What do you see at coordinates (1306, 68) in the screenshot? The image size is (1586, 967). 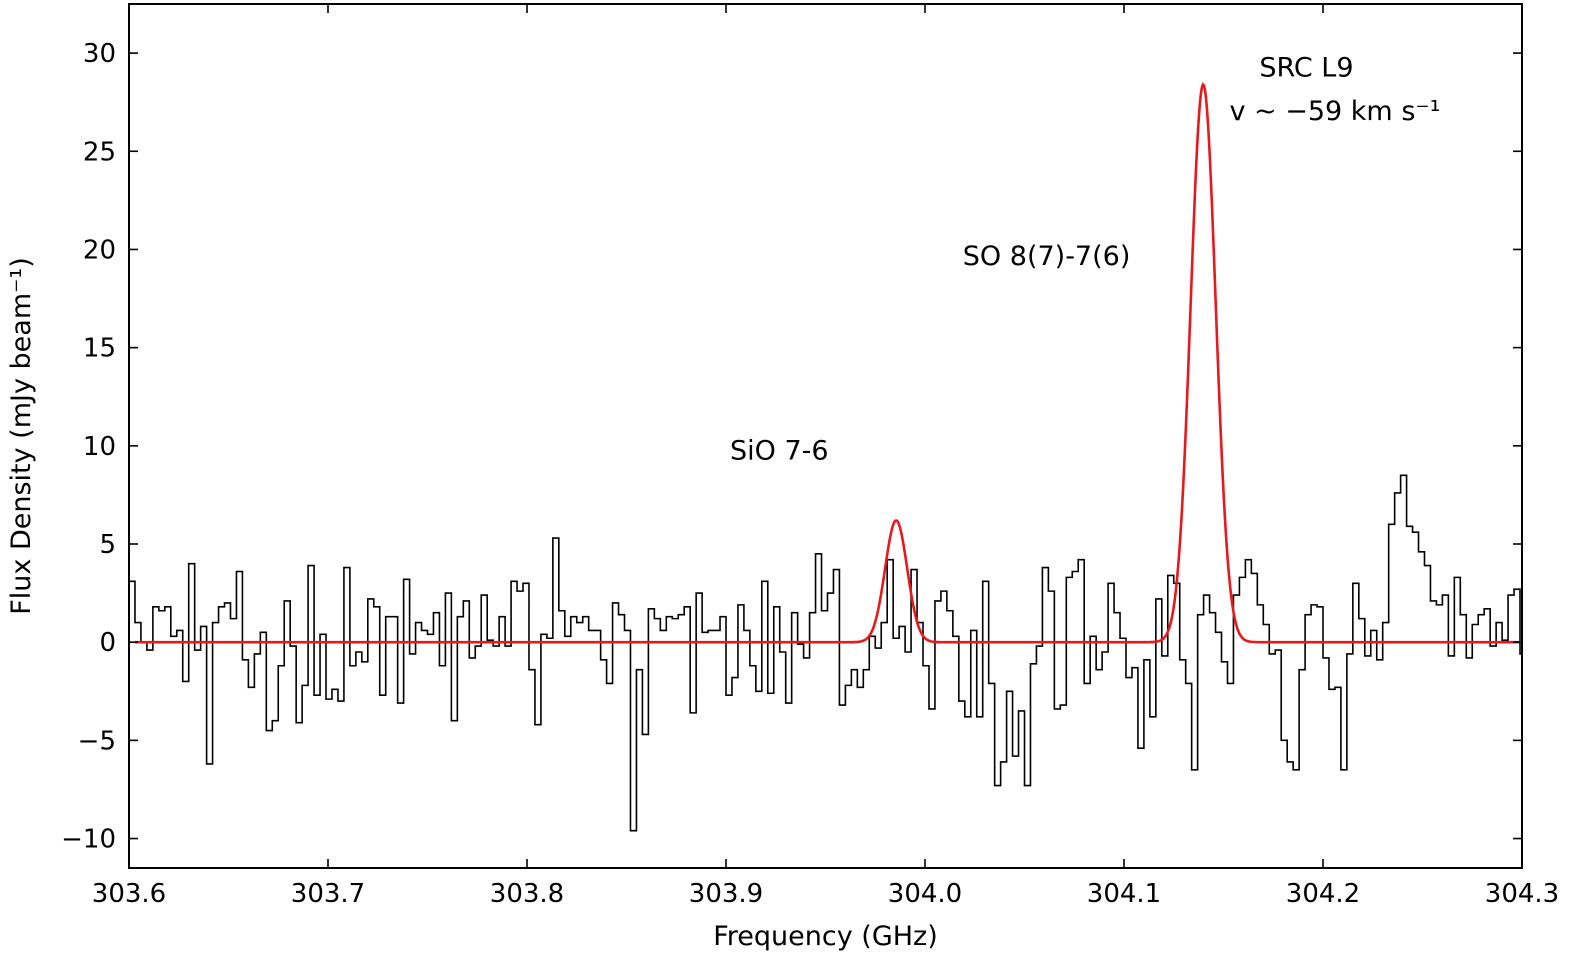 I see `annotation-label: SRC L9` at bounding box center [1306, 68].